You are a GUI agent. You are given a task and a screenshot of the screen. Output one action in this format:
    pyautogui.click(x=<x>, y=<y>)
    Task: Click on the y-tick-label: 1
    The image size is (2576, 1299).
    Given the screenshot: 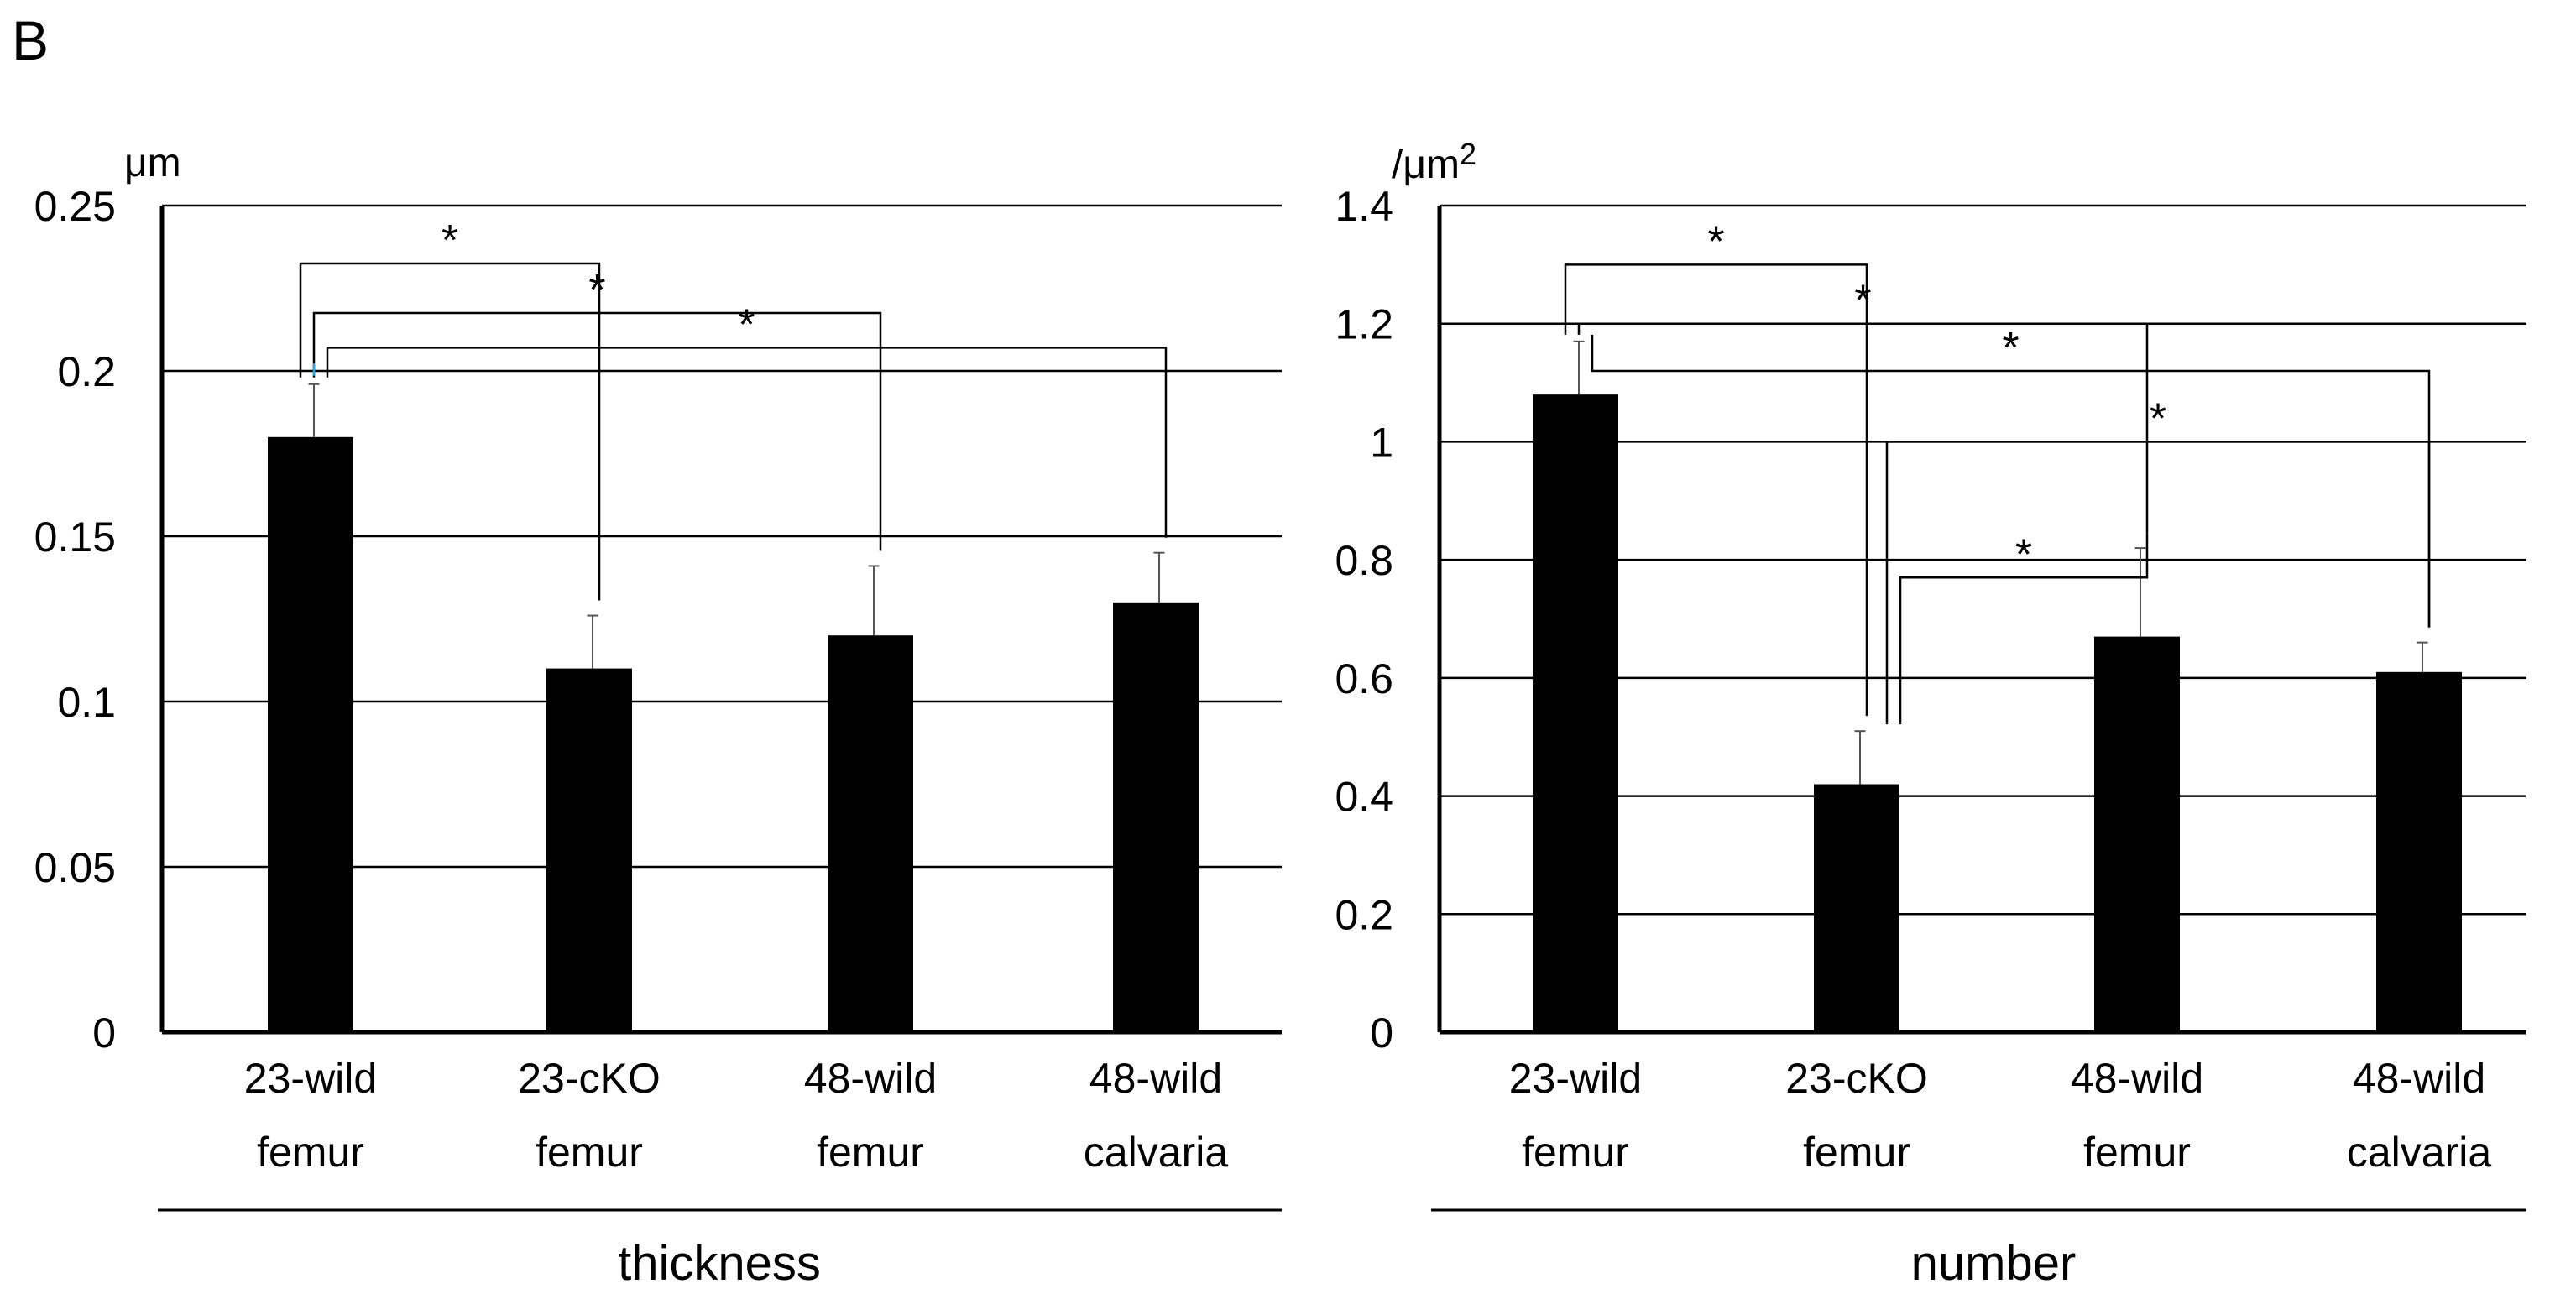 What is the action you would take?
    pyautogui.click(x=1381, y=443)
    